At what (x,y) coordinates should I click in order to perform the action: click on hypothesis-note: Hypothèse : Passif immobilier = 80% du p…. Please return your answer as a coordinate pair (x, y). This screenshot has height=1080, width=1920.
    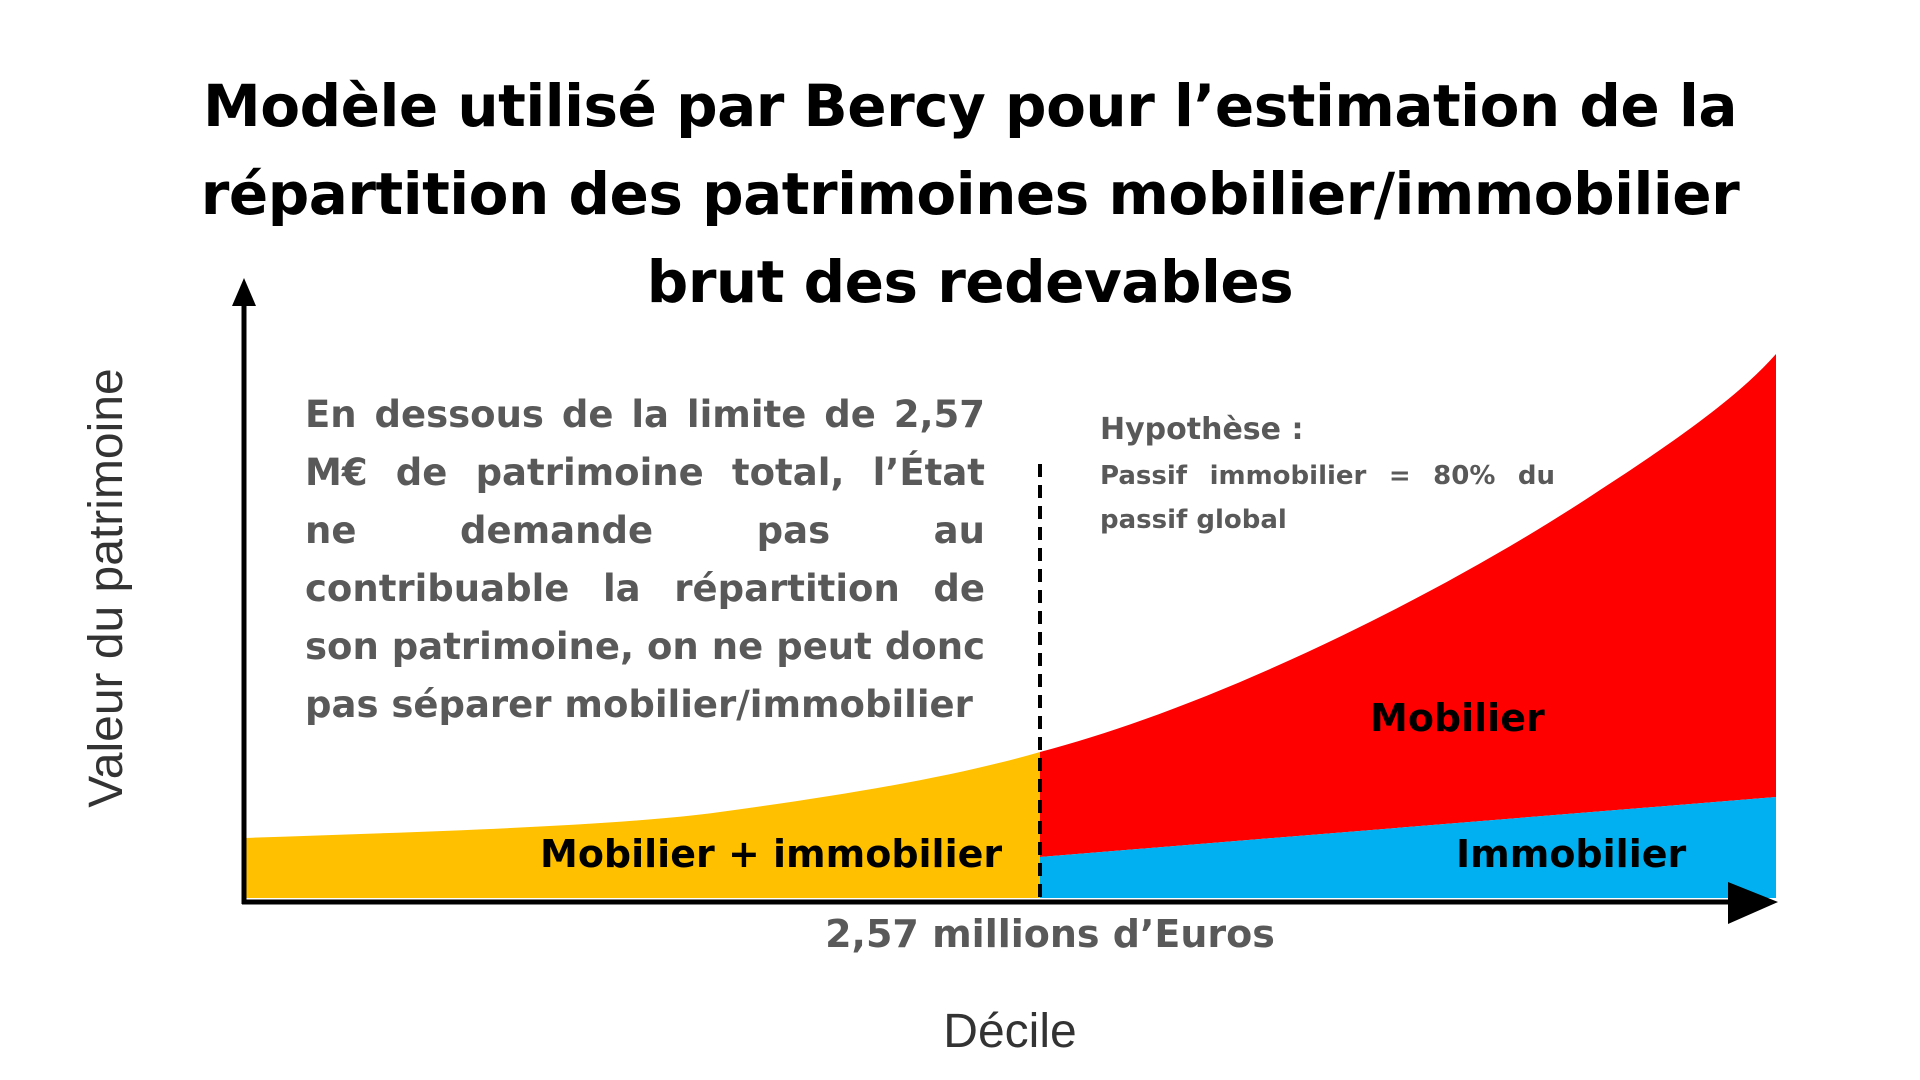
    Looking at the image, I should click on (1327, 474).